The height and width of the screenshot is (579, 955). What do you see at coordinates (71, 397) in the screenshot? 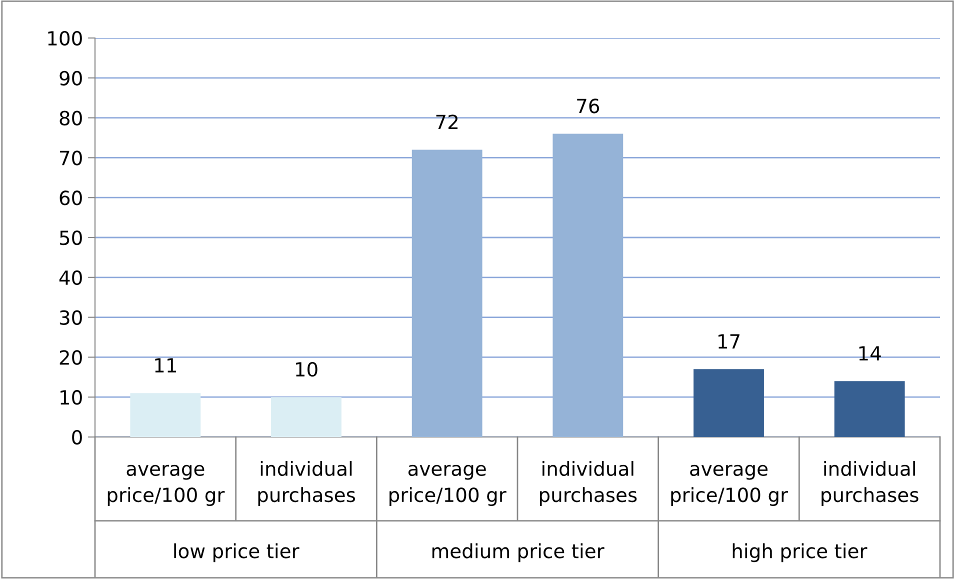
I see `y-tick-label: 10` at bounding box center [71, 397].